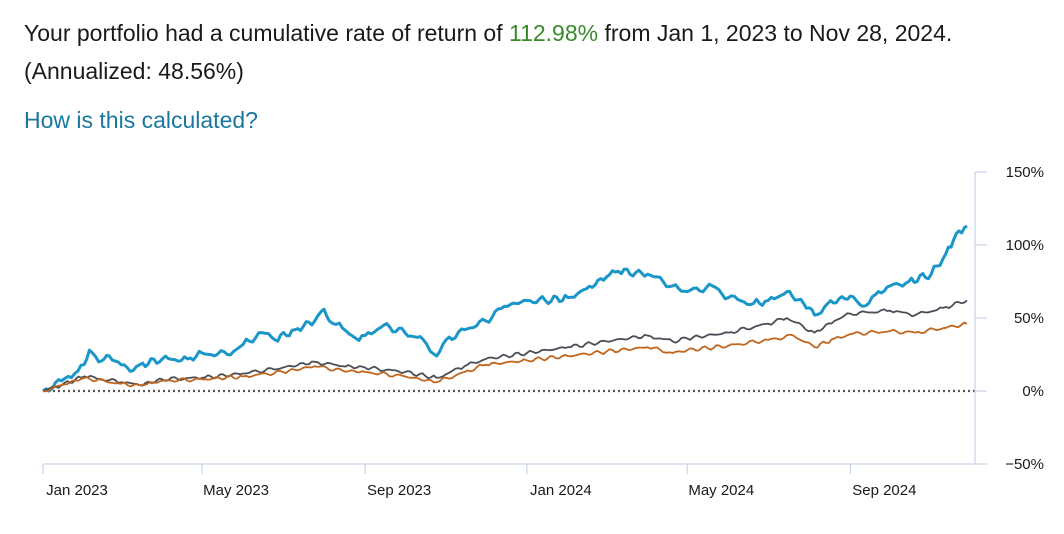  What do you see at coordinates (721, 490) in the screenshot?
I see `x-tick-label: May 2024` at bounding box center [721, 490].